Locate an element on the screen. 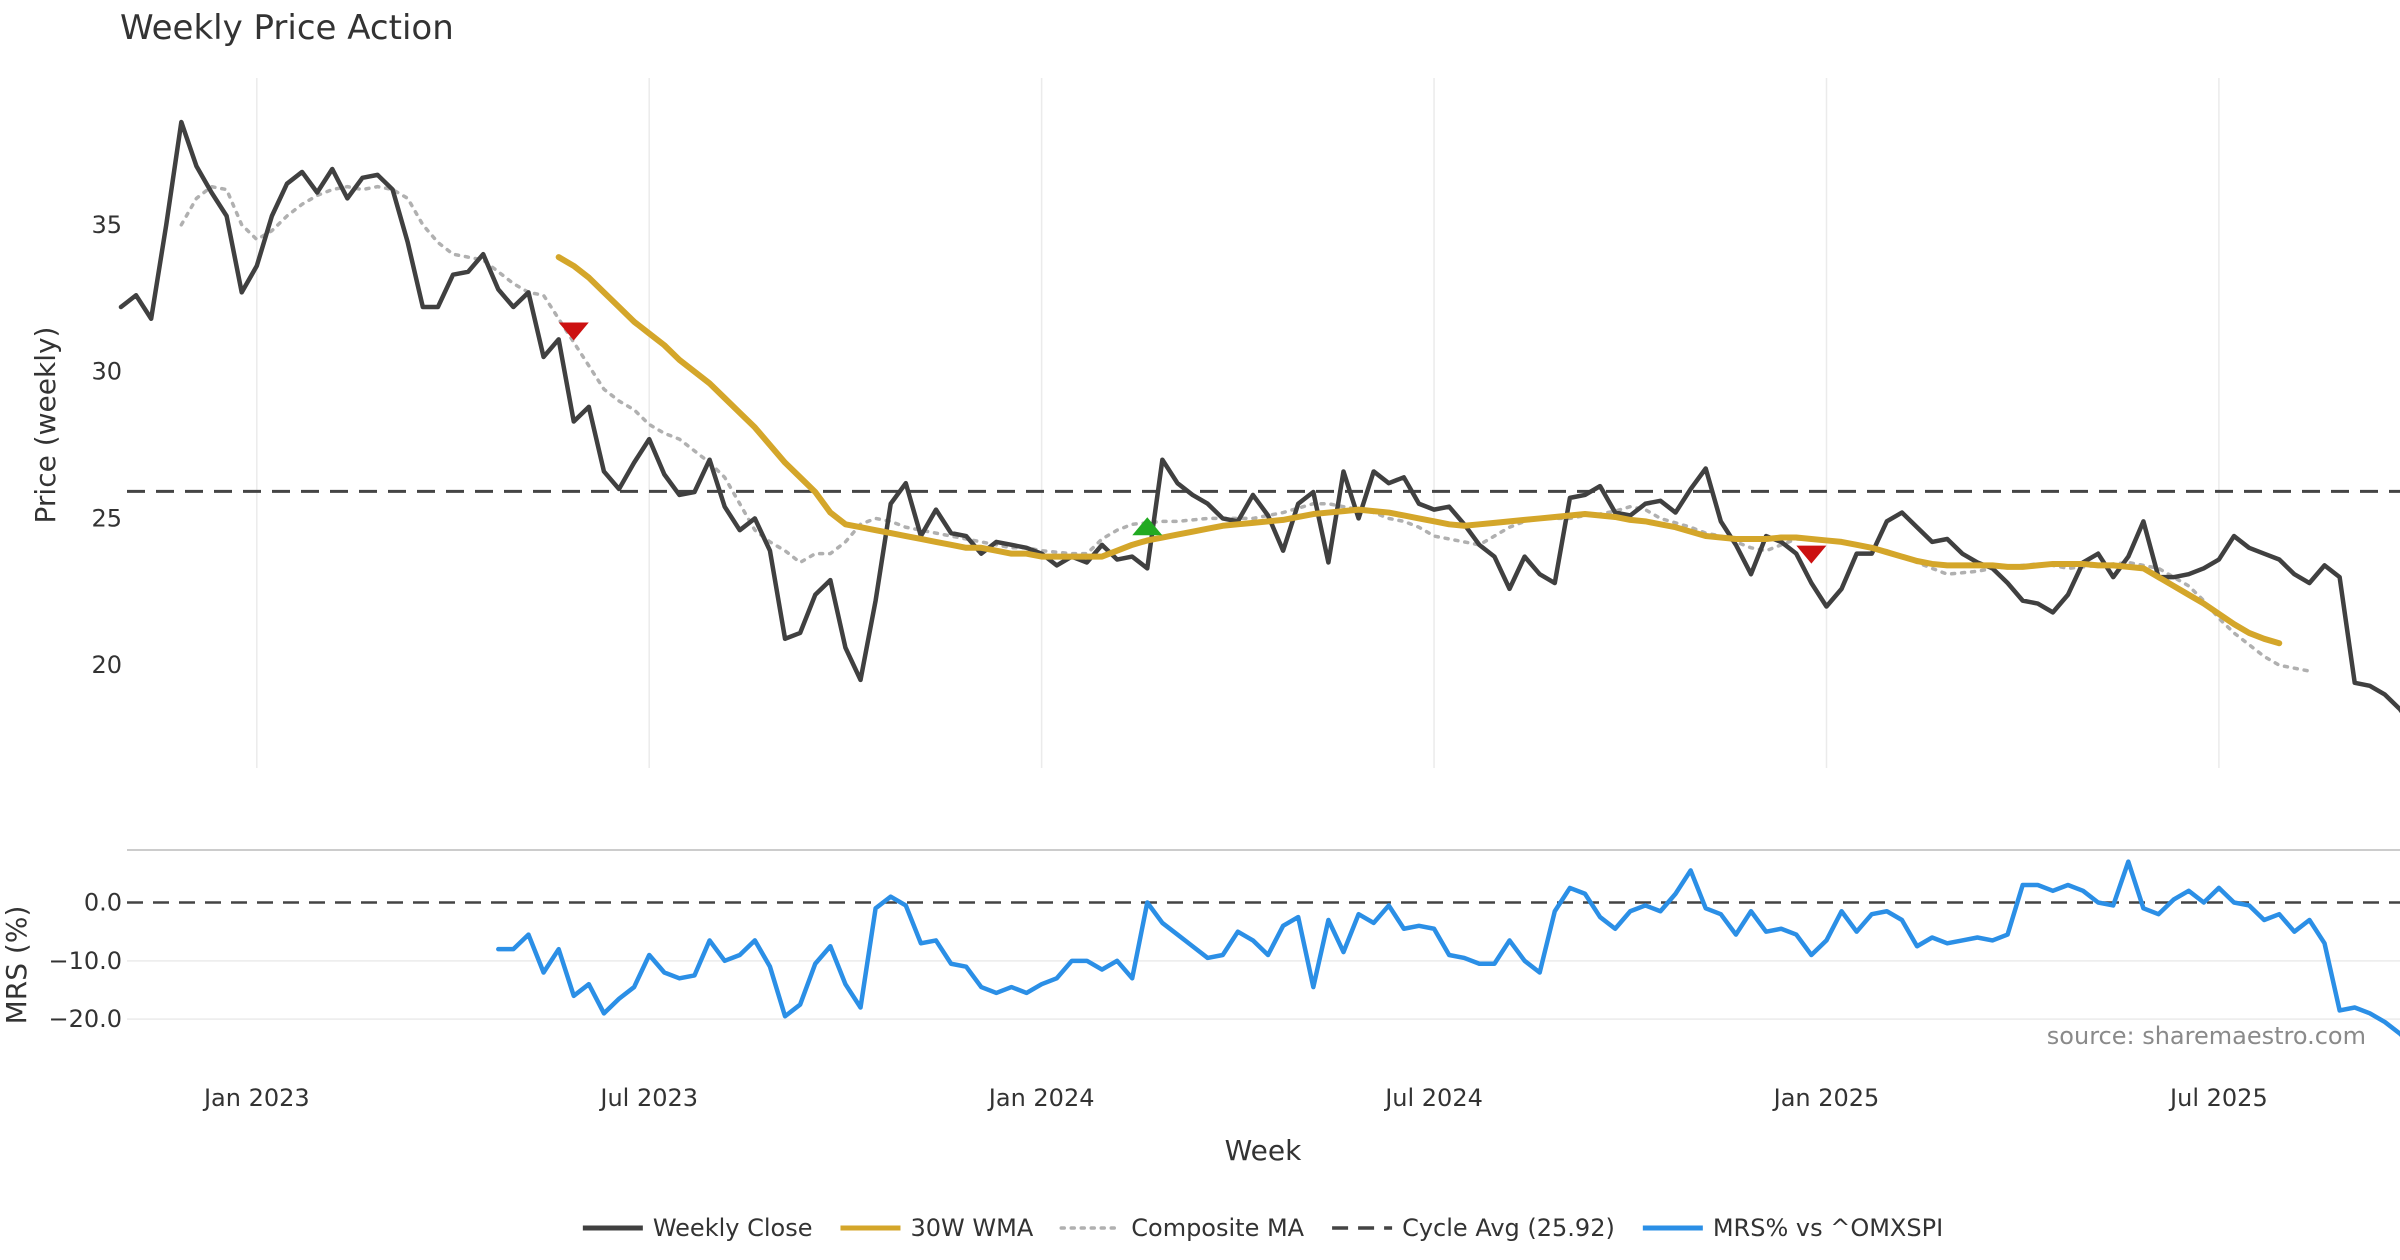 The image size is (2400, 1260). mrs-y-tick-0: 0.0 is located at coordinates (103, 903).